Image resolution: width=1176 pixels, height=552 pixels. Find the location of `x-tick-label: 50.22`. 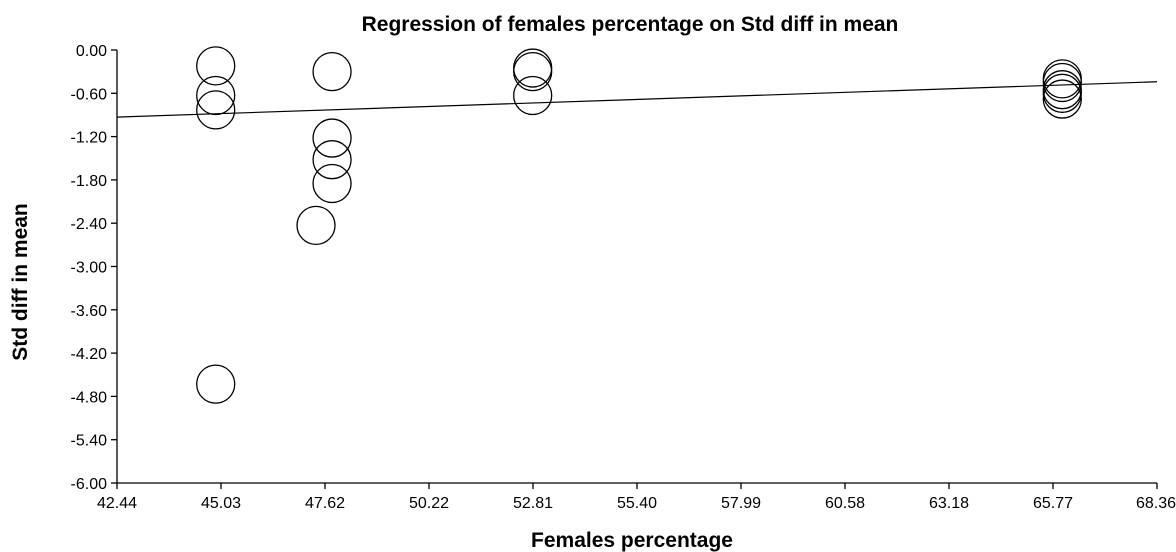

x-tick-label: 50.22 is located at coordinates (429, 503).